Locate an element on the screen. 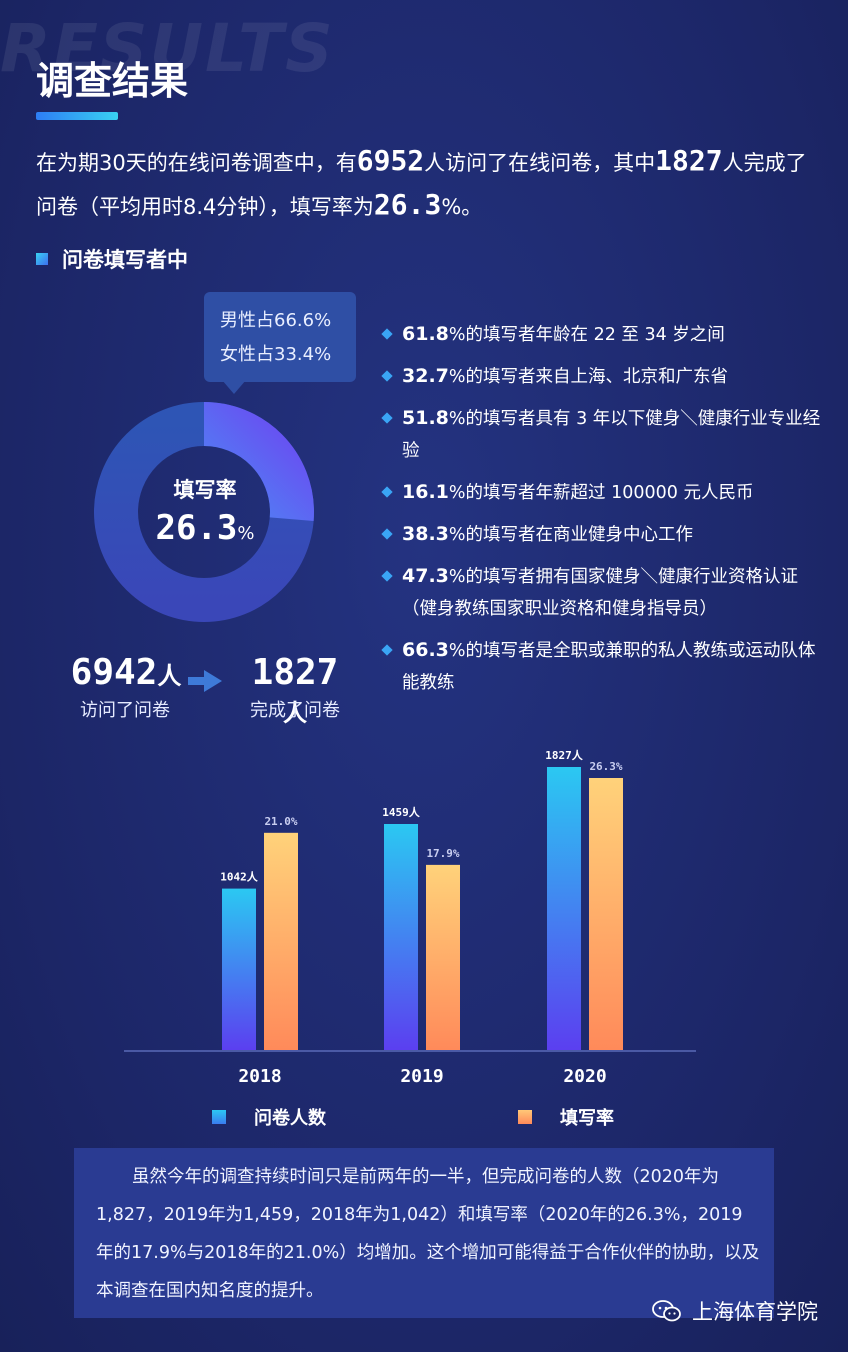 This screenshot has width=848, height=1352. fact-text: %的填写者年薪超过 100000 元人民币 is located at coordinates (601, 493).